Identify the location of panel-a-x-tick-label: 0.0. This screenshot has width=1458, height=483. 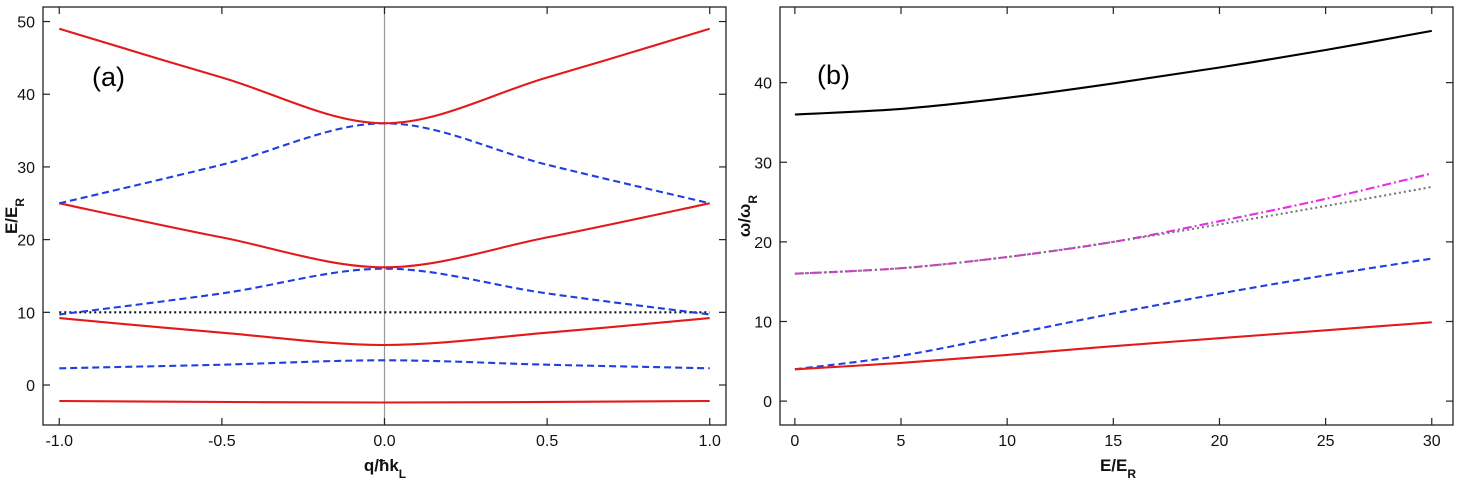
(384, 441).